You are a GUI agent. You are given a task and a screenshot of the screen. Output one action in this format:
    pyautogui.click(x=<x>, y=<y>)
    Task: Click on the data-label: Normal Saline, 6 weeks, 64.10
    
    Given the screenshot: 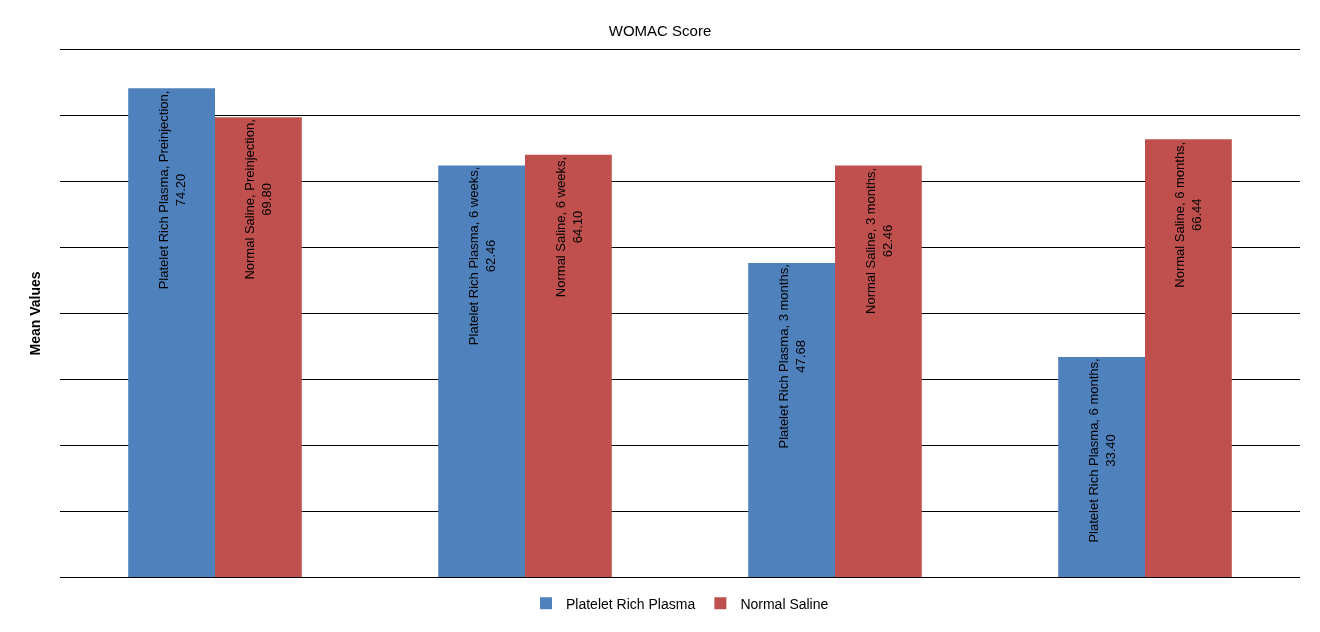 What is the action you would take?
    pyautogui.click(x=568, y=227)
    